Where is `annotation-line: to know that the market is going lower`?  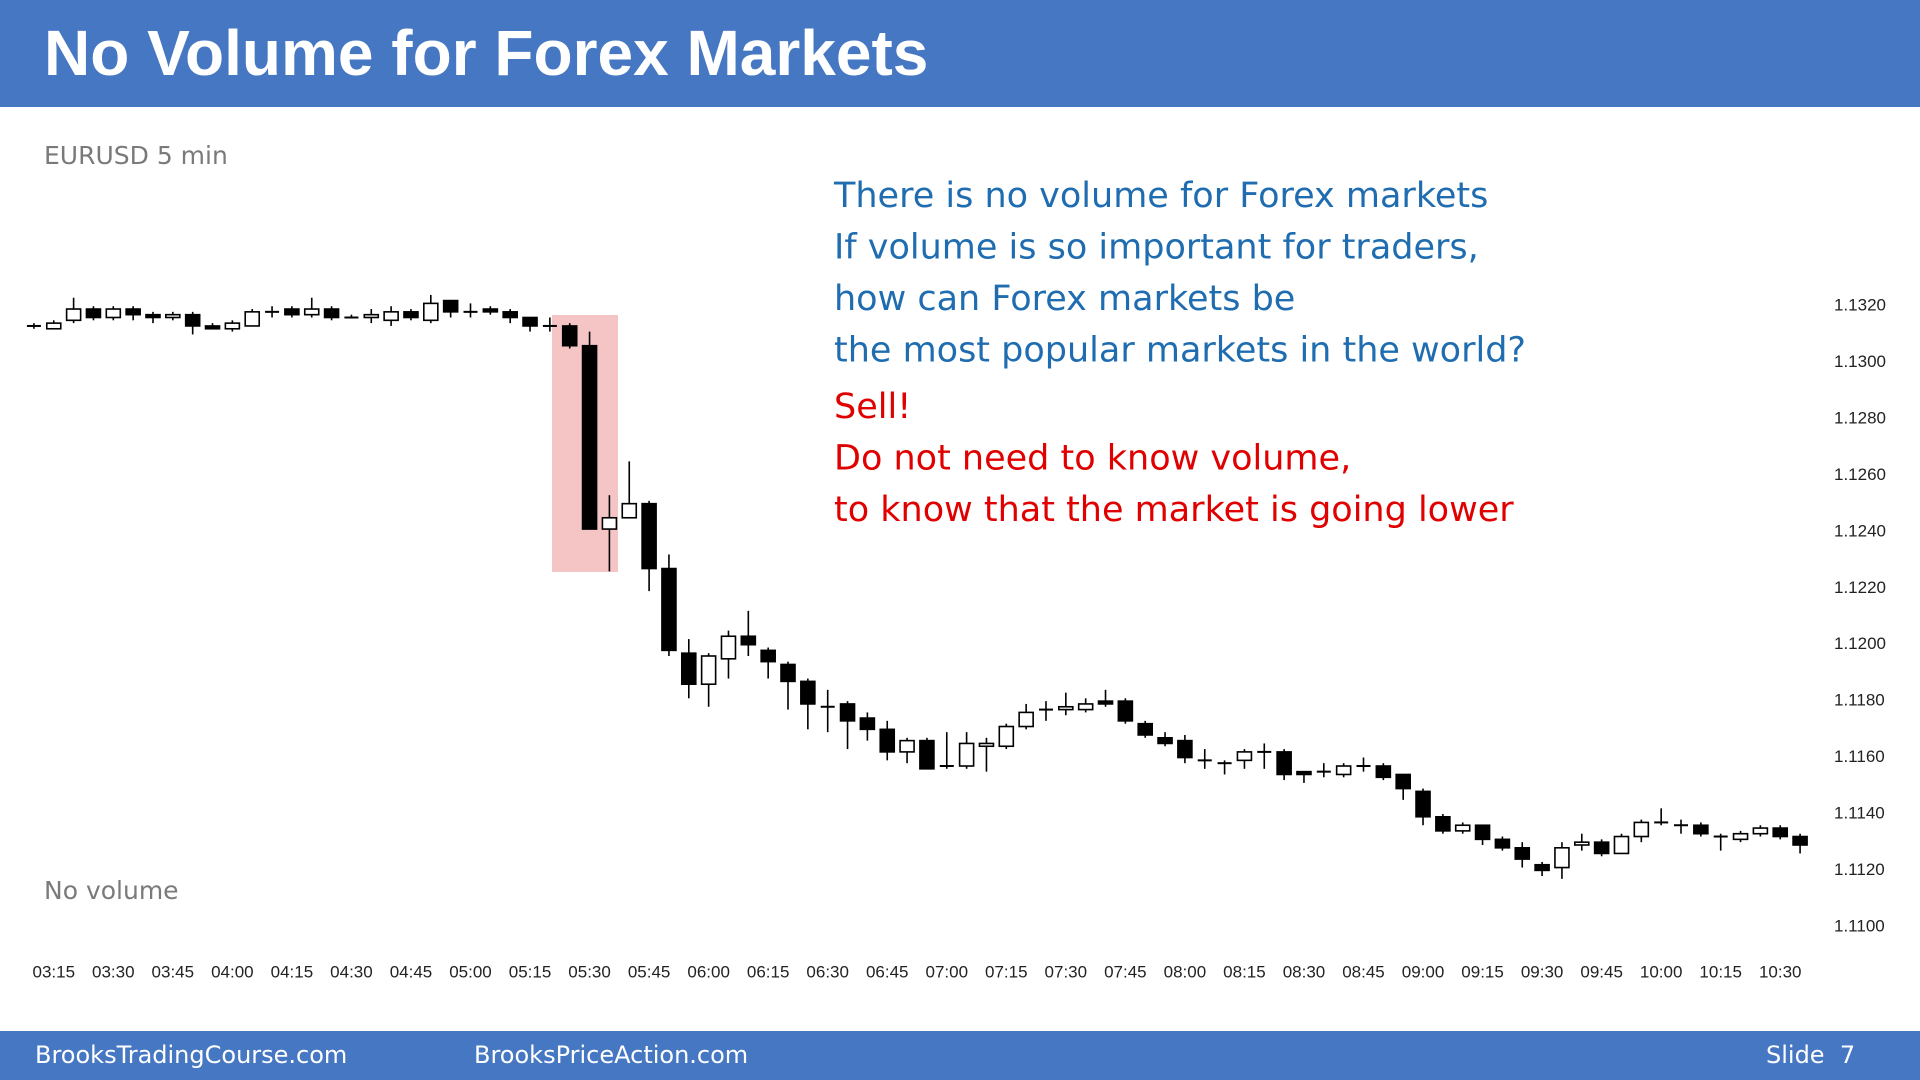 annotation-line: to know that the market is going lower is located at coordinates (1174, 510).